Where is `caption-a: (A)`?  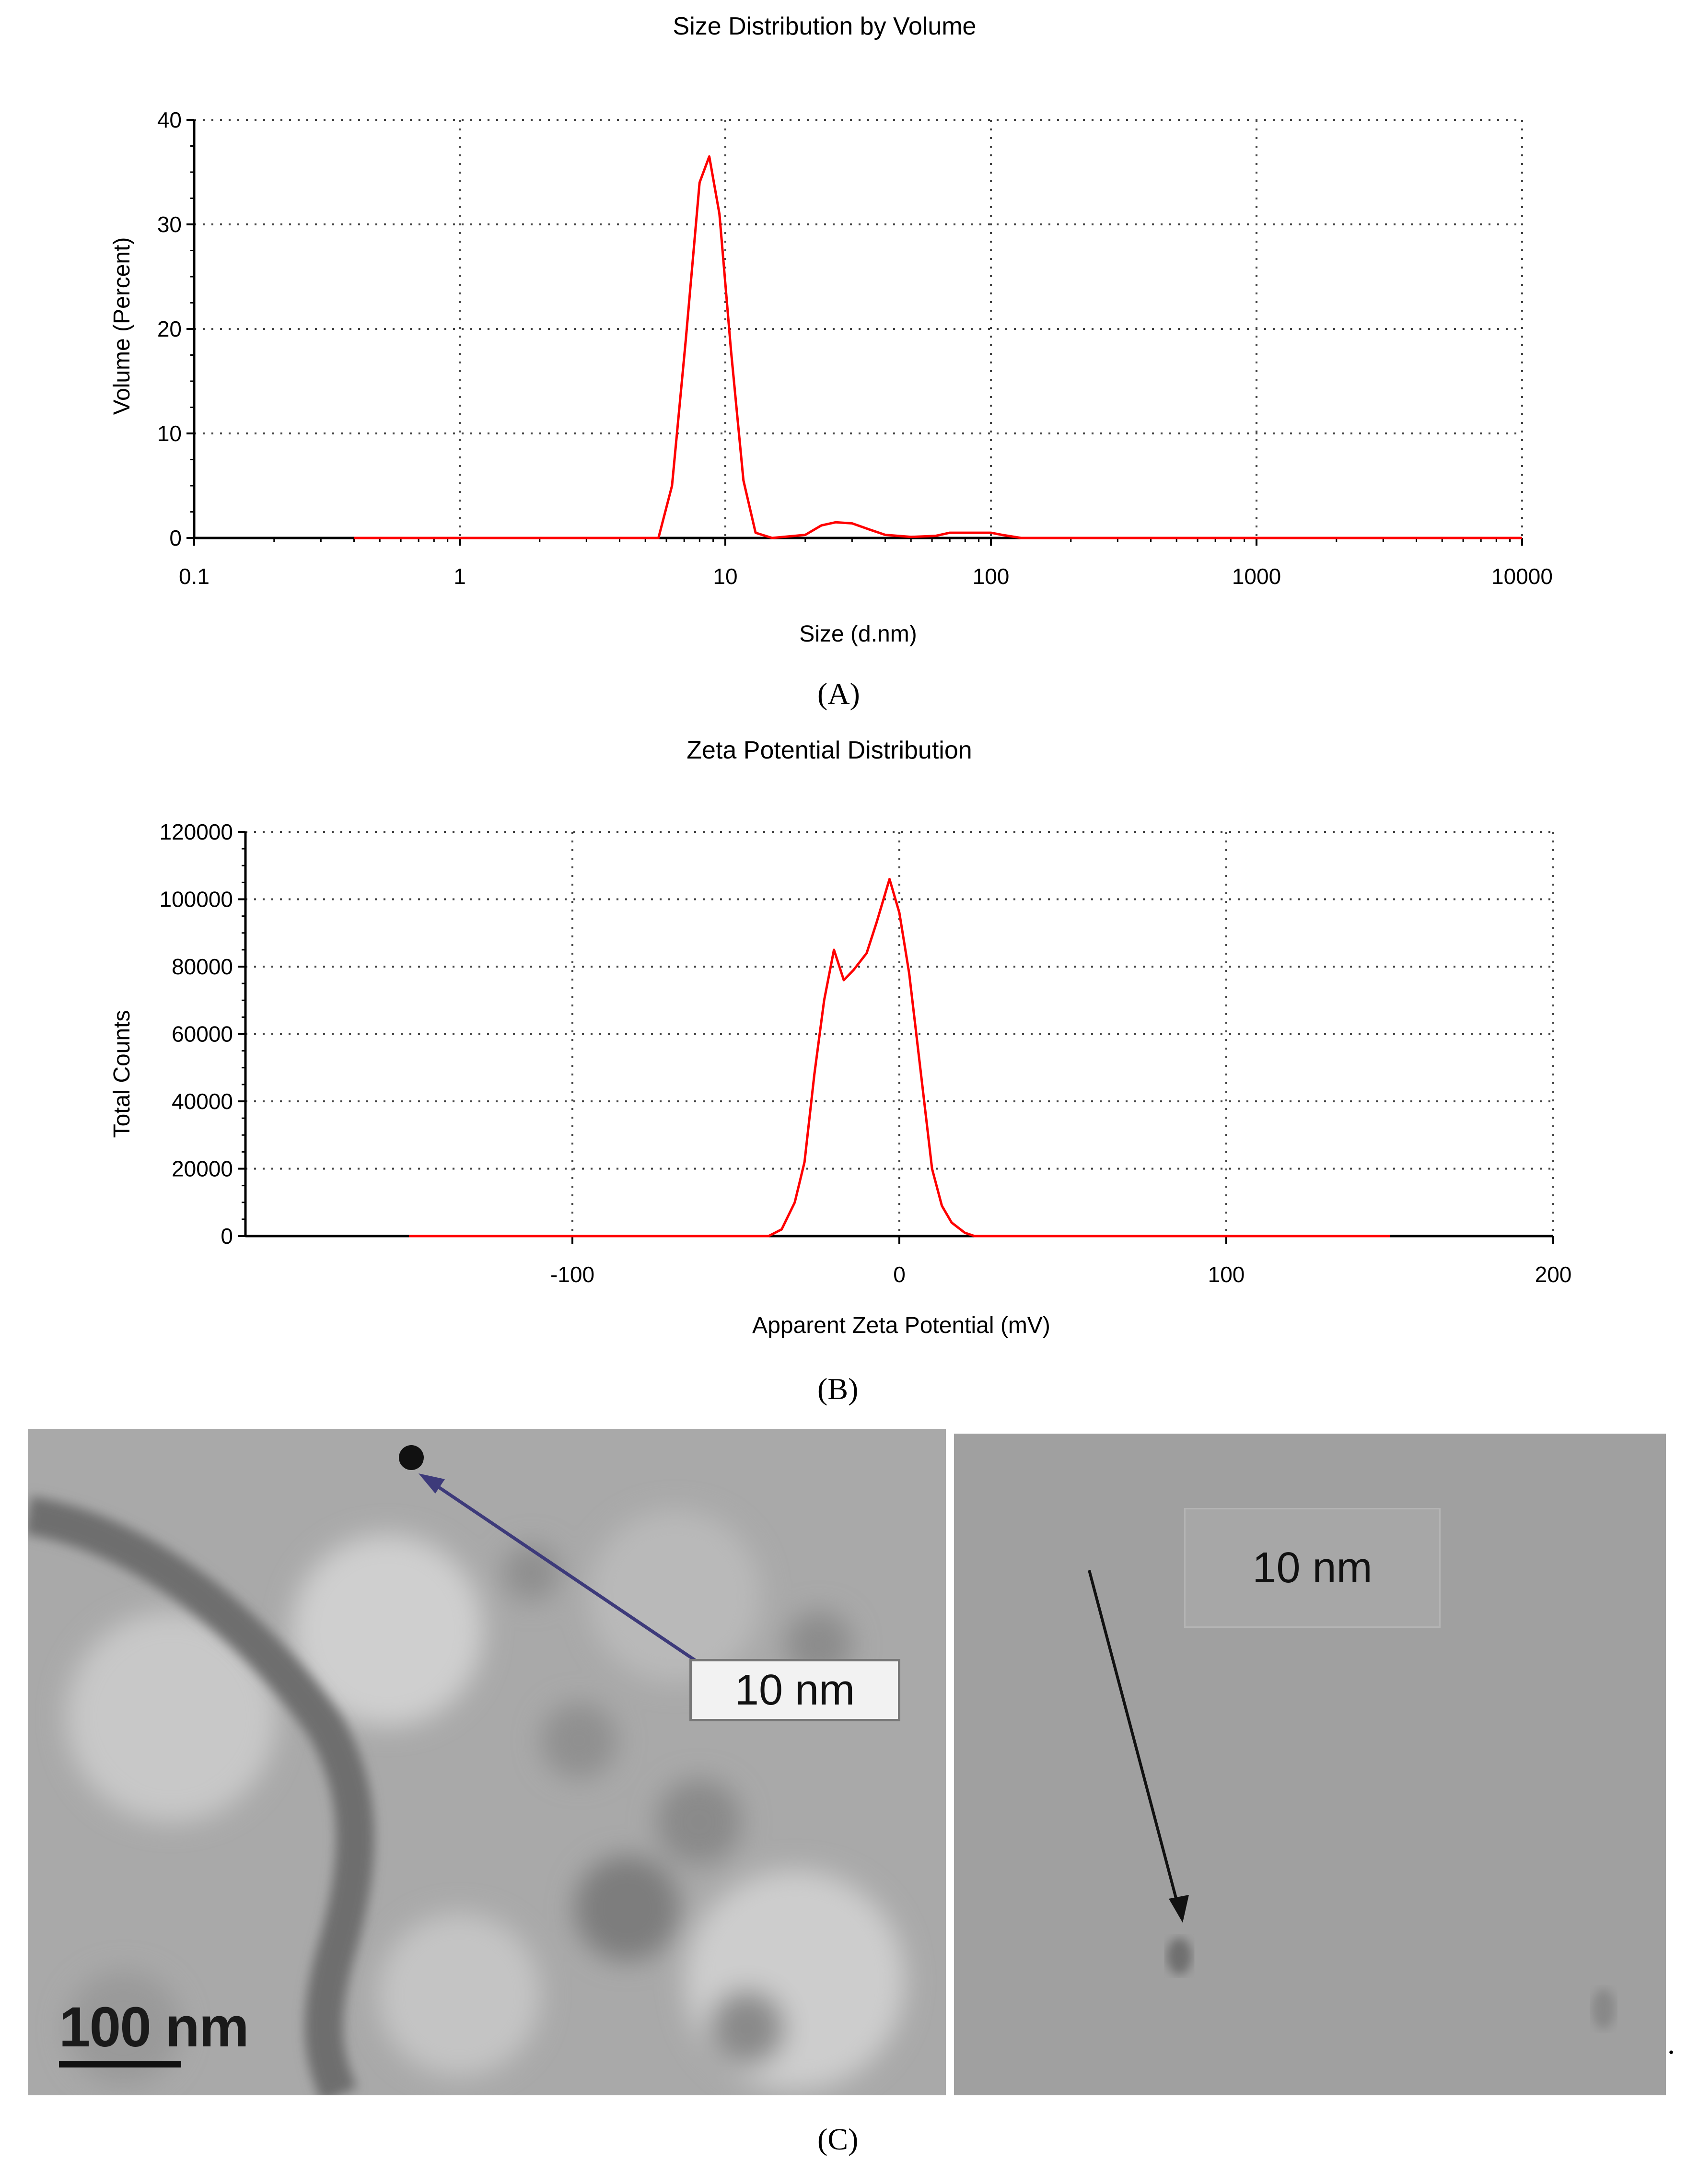 caption-a: (A) is located at coordinates (838, 694).